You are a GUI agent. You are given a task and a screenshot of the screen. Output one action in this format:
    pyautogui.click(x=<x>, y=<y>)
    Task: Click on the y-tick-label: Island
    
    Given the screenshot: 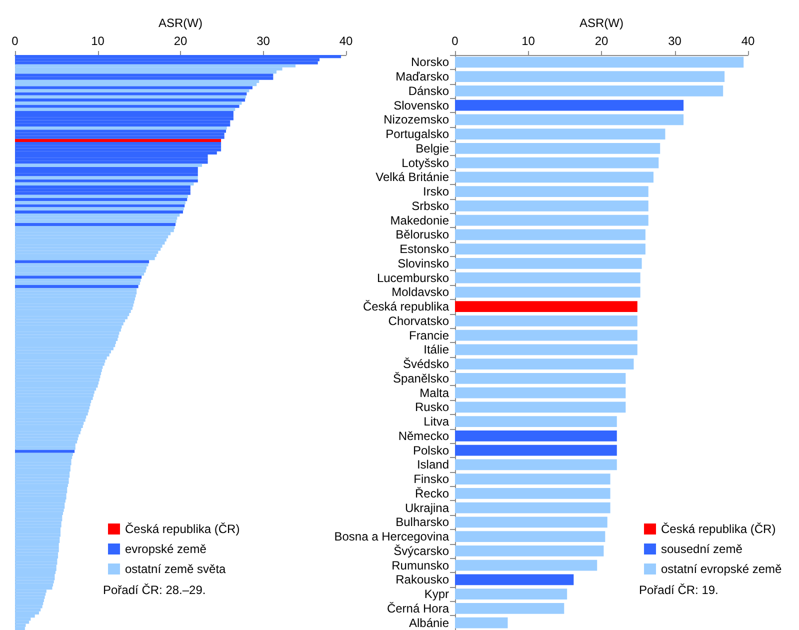 What is the action you would take?
    pyautogui.click(x=432, y=465)
    